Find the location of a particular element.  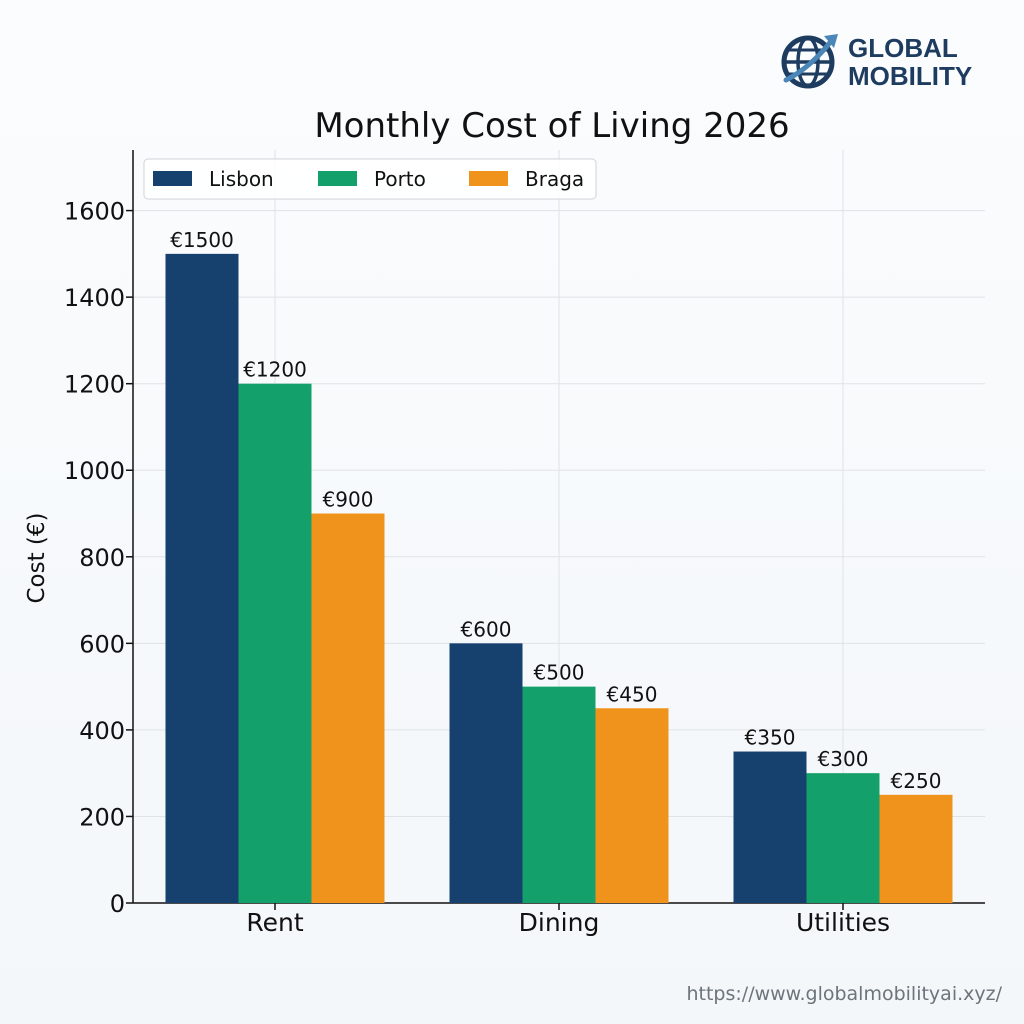

bar-braga-dining is located at coordinates (632, 805).